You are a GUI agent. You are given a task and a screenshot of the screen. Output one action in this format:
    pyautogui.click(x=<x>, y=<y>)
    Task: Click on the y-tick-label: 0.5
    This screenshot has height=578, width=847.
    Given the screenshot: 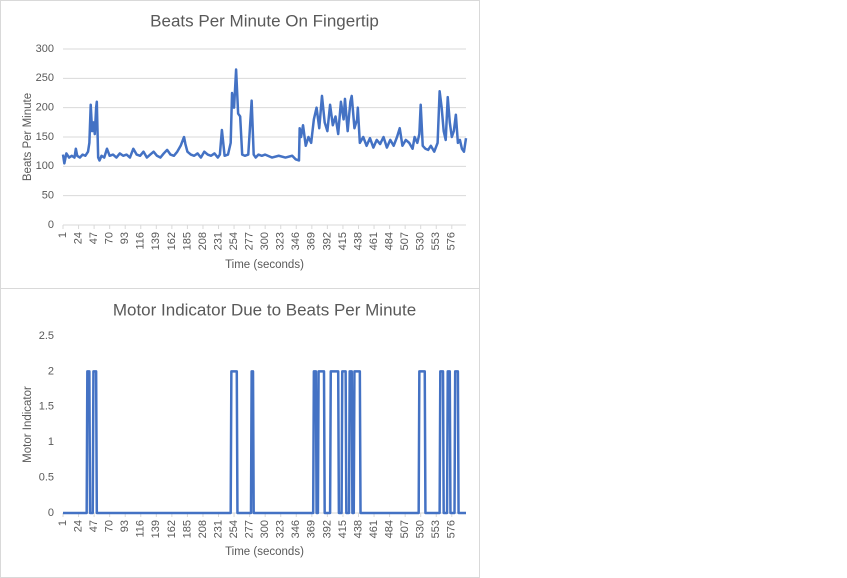 What is the action you would take?
    pyautogui.click(x=46, y=478)
    